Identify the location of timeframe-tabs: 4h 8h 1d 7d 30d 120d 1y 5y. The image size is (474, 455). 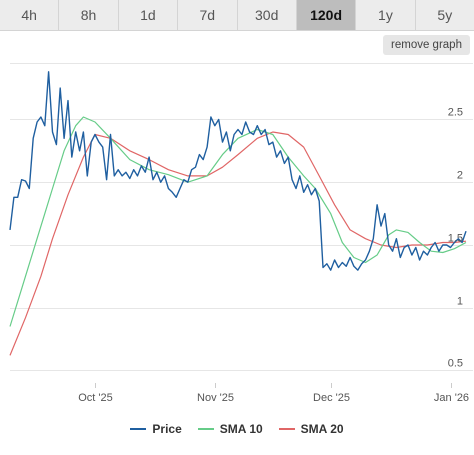
(237, 15).